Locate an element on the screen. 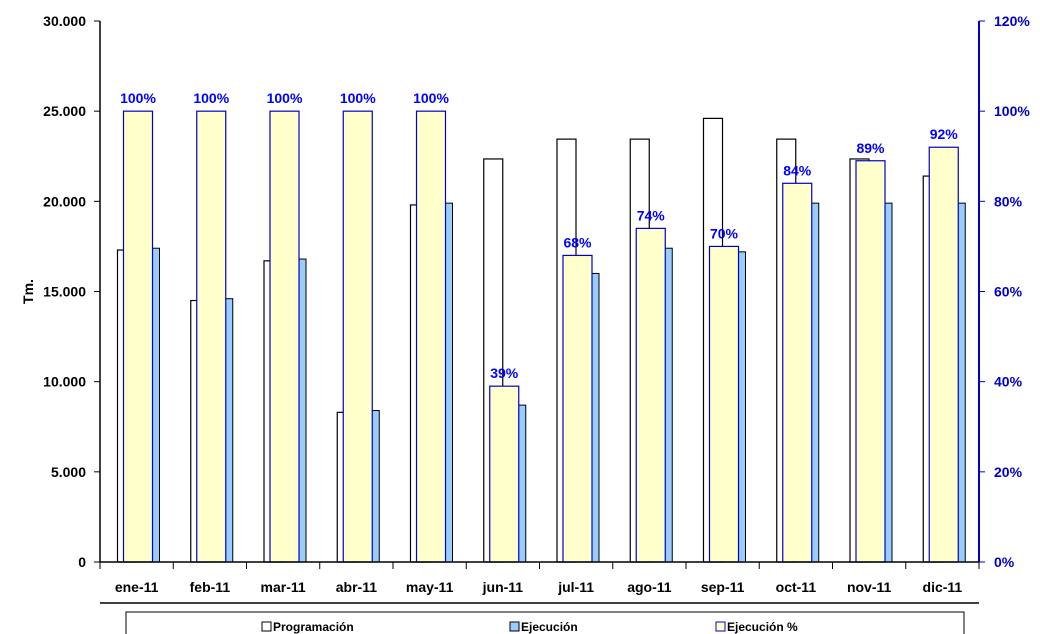  legend-label: Ejecución % is located at coordinates (762, 627).